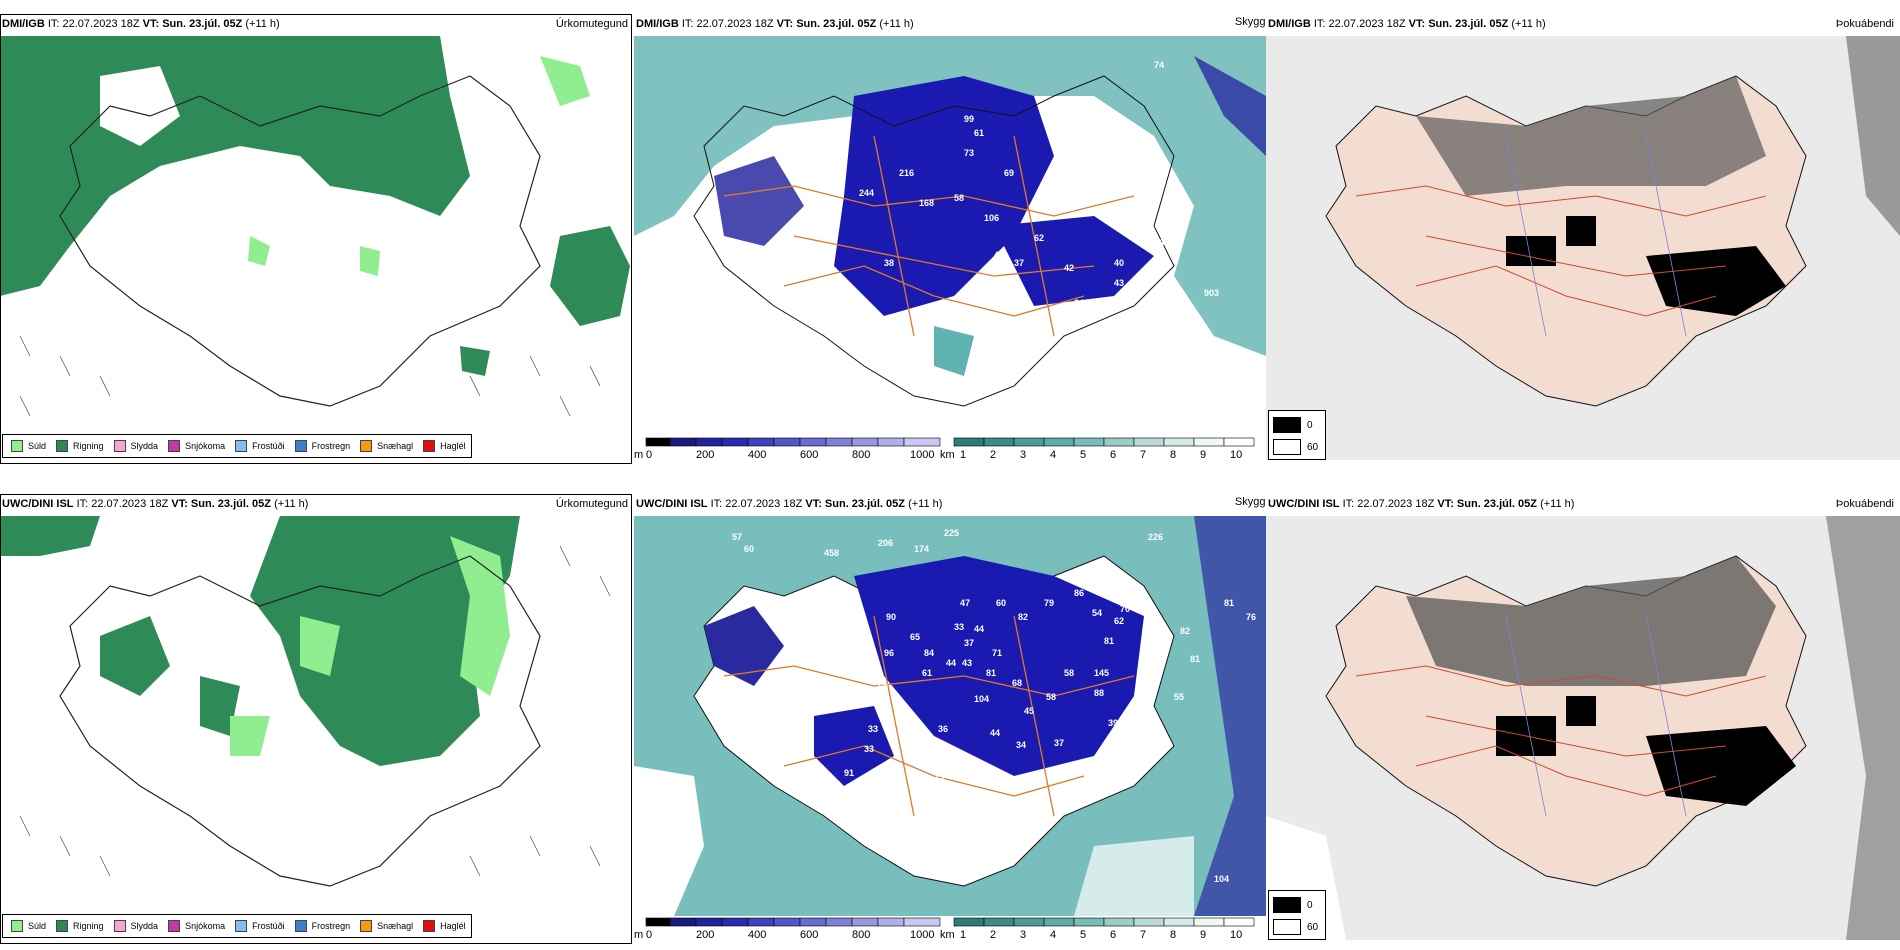  What do you see at coordinates (997, 653) in the screenshot?
I see `cloud-label: 71` at bounding box center [997, 653].